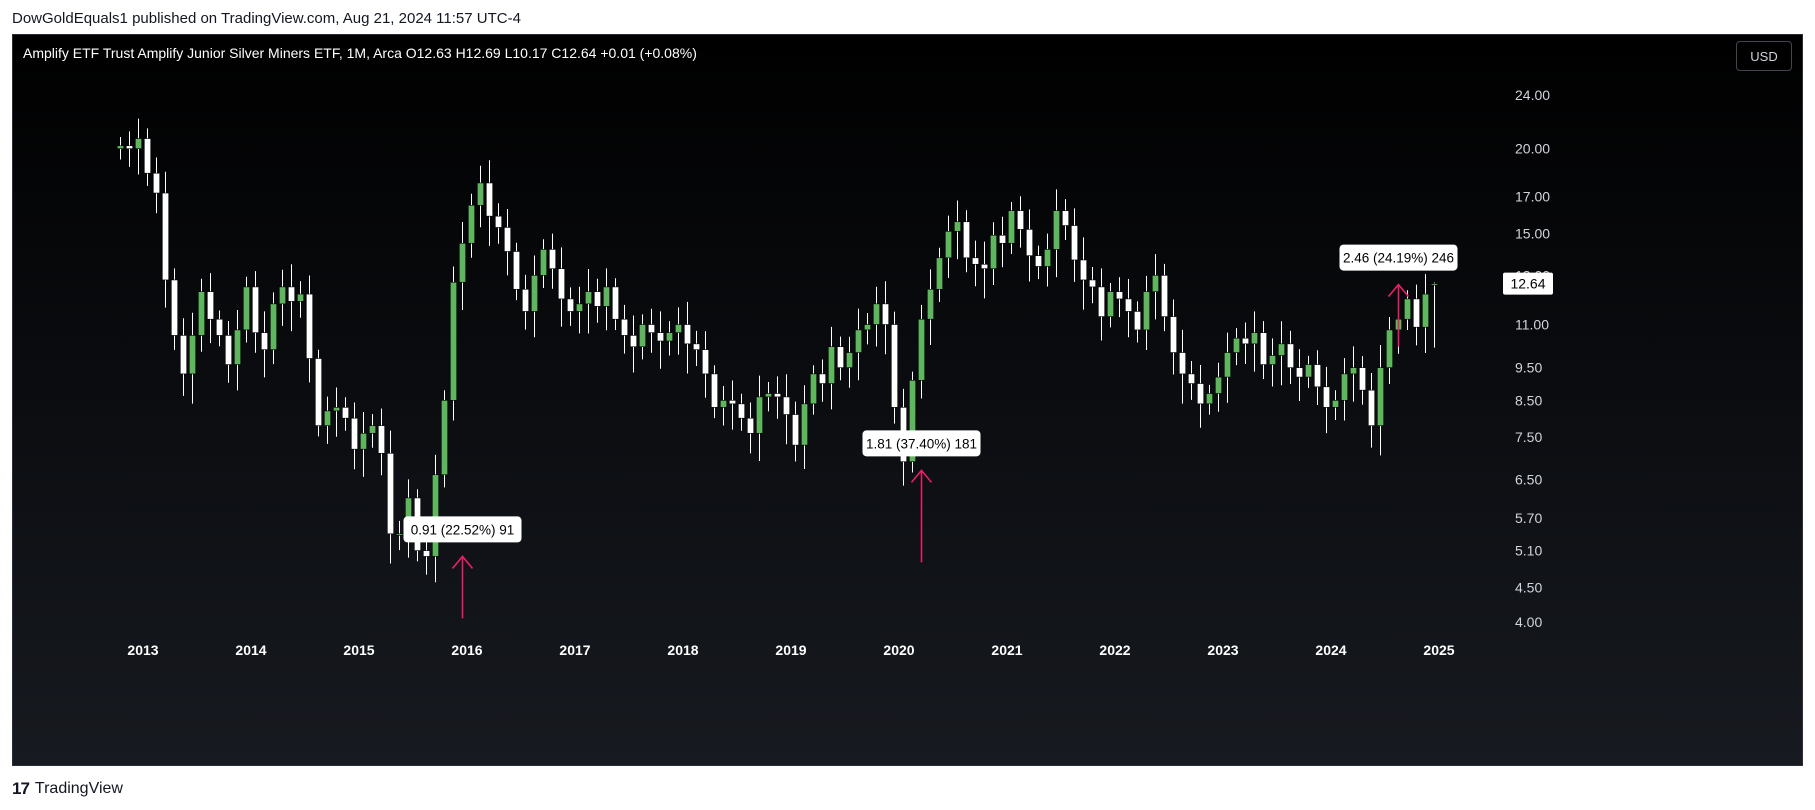 This screenshot has width=1815, height=810. I want to click on annotation-label-2: 2.46 (24.19%) 246, so click(1398, 258).